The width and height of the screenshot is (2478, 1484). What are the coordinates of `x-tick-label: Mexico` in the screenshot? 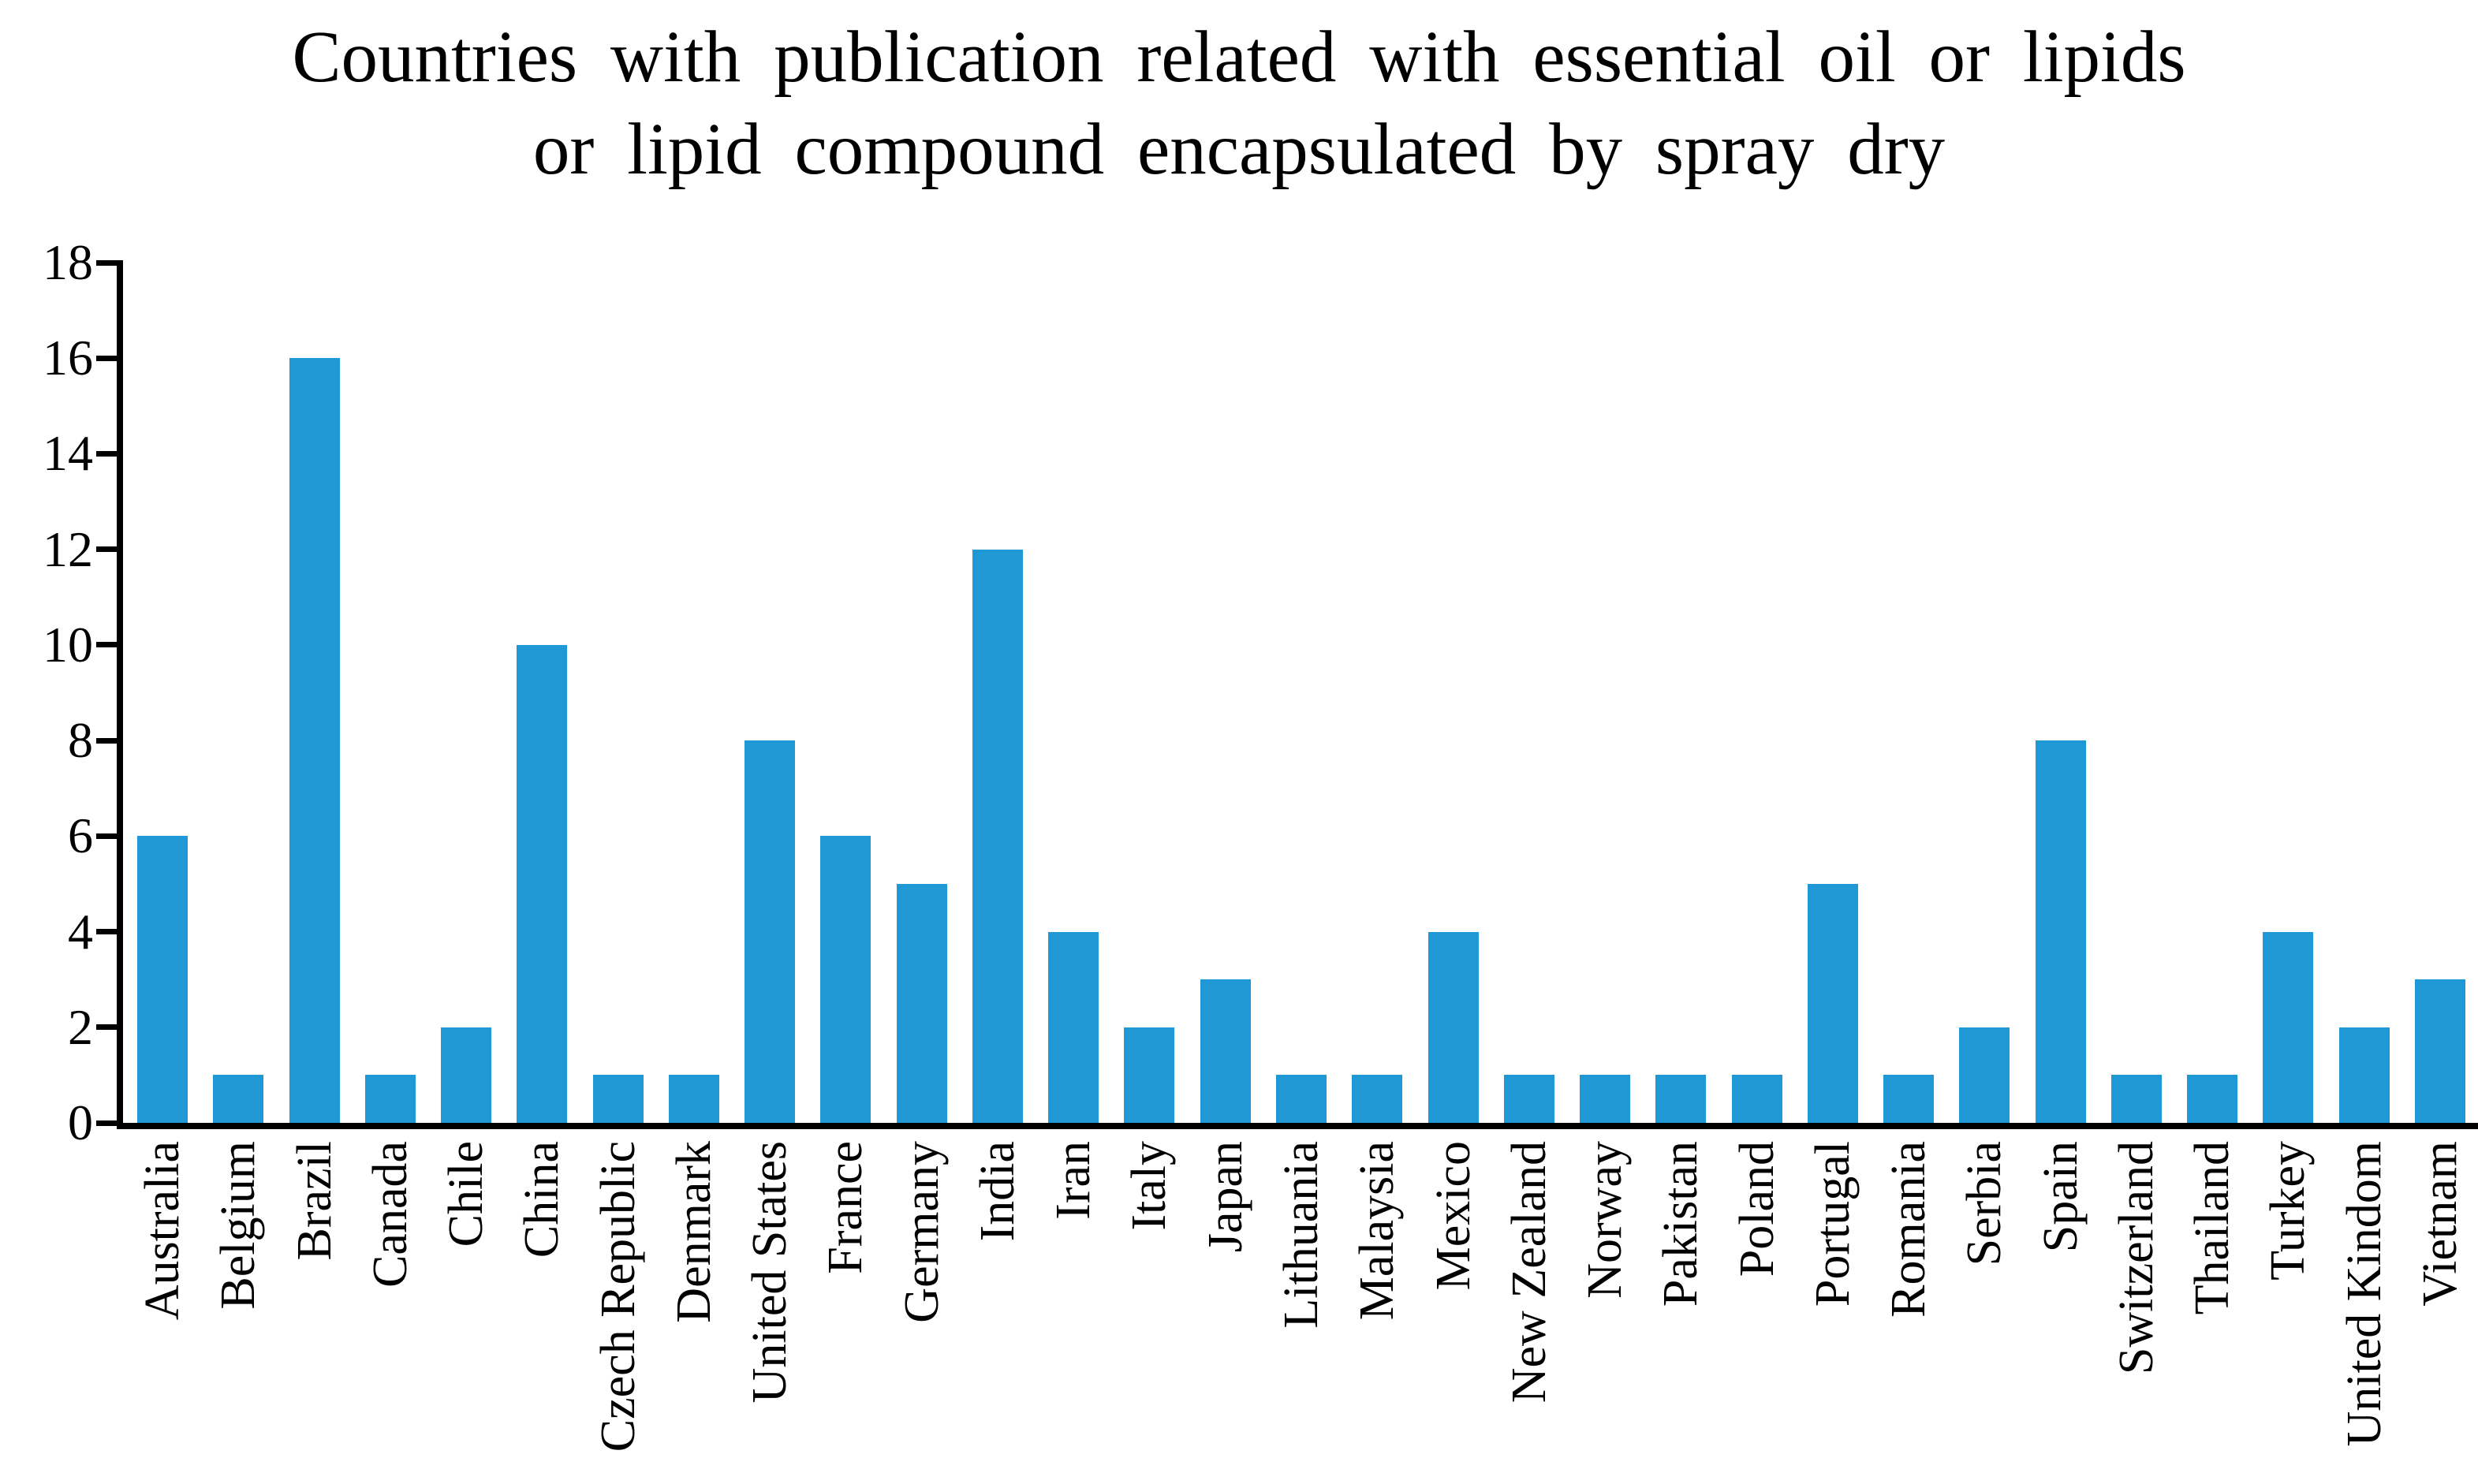 It's located at (1453, 1216).